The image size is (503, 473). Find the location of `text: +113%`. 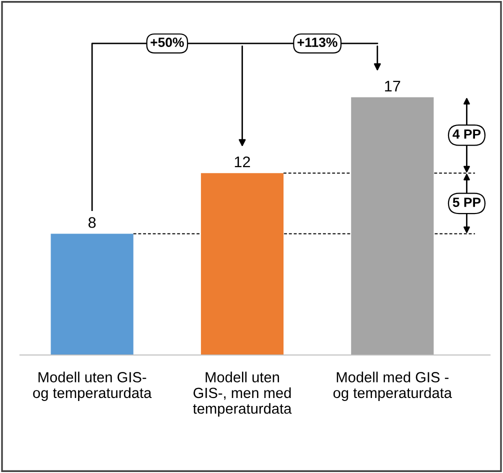

text: +113% is located at coordinates (318, 43).